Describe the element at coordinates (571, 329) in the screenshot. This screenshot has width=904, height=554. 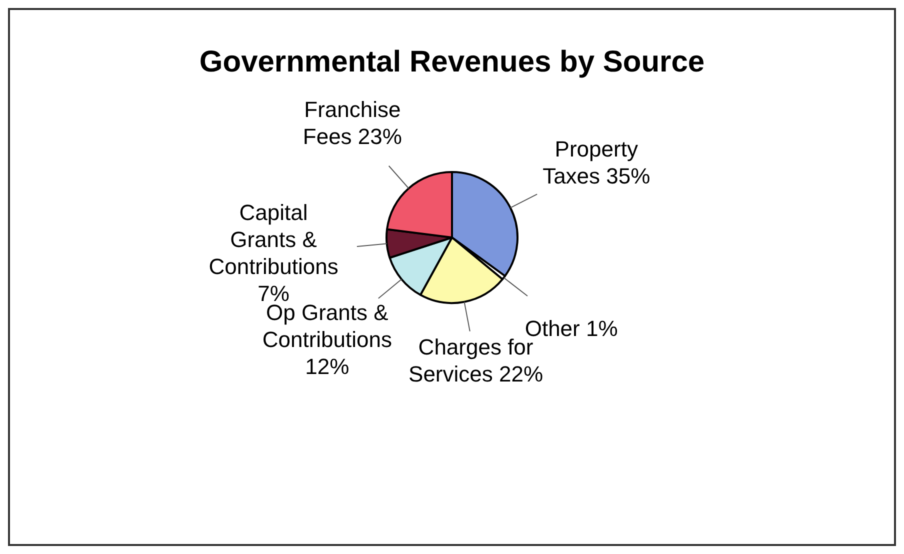
I see `slice-label: Other 1%` at that location.